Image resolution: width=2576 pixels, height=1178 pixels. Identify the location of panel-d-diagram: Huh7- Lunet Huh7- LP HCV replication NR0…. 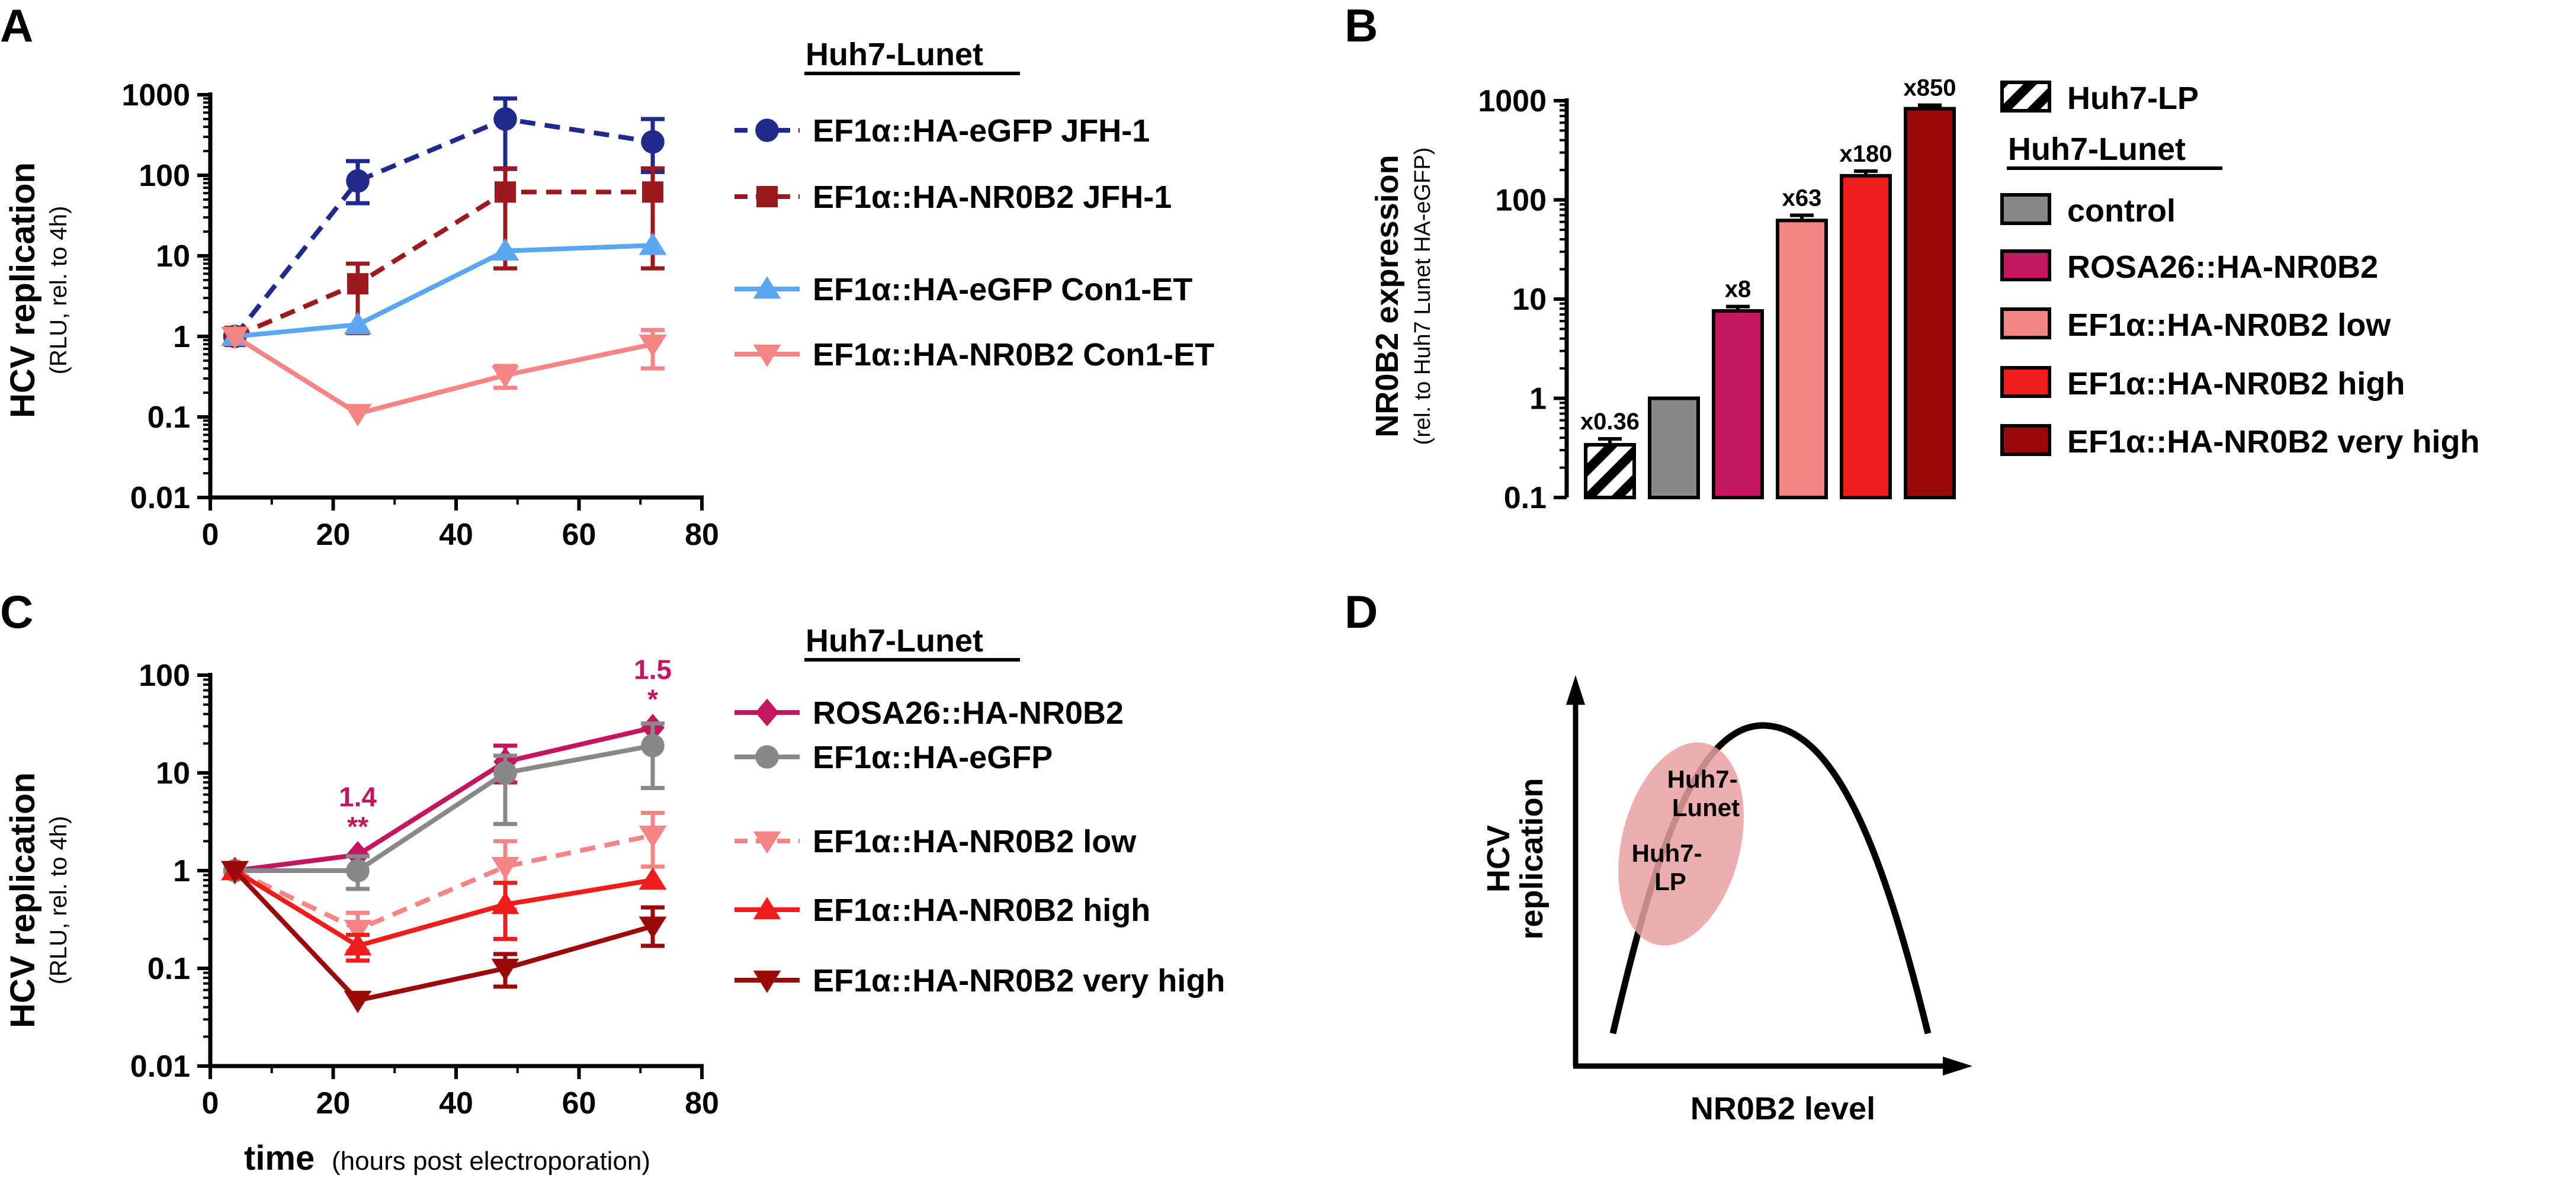
(1726, 900).